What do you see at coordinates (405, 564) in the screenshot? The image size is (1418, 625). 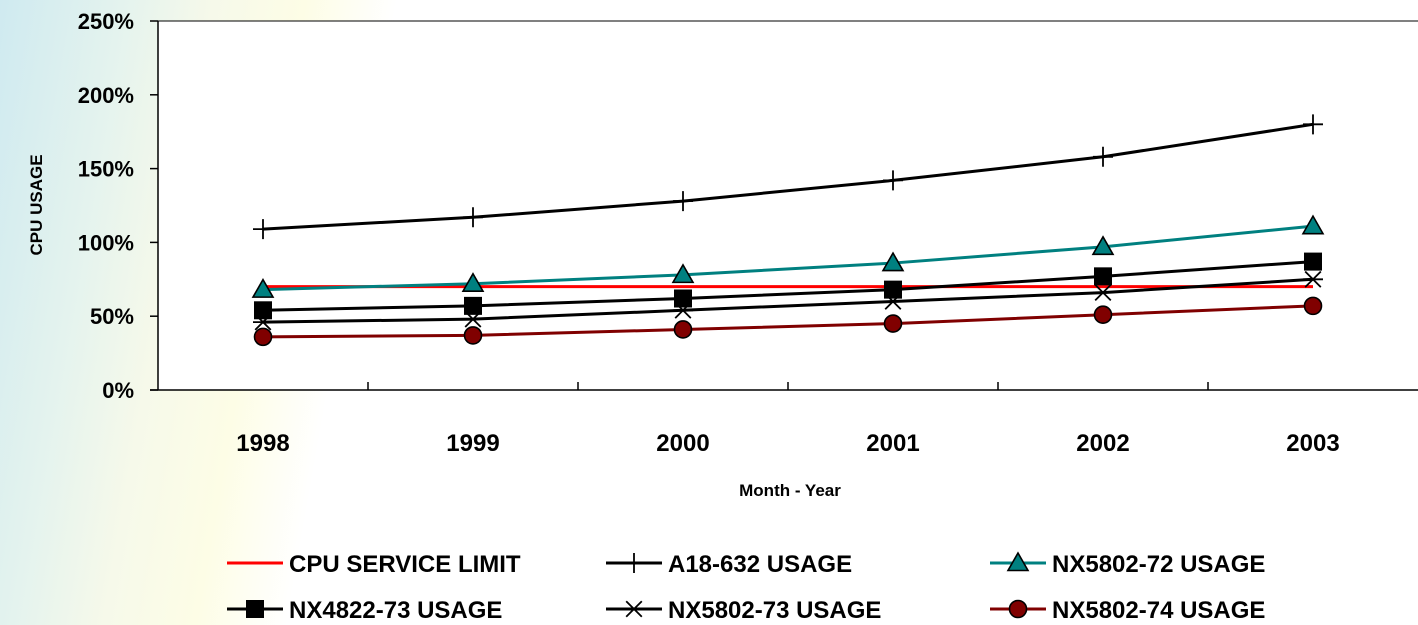 I see `legend-label: CPU SERVICE LIMIT` at bounding box center [405, 564].